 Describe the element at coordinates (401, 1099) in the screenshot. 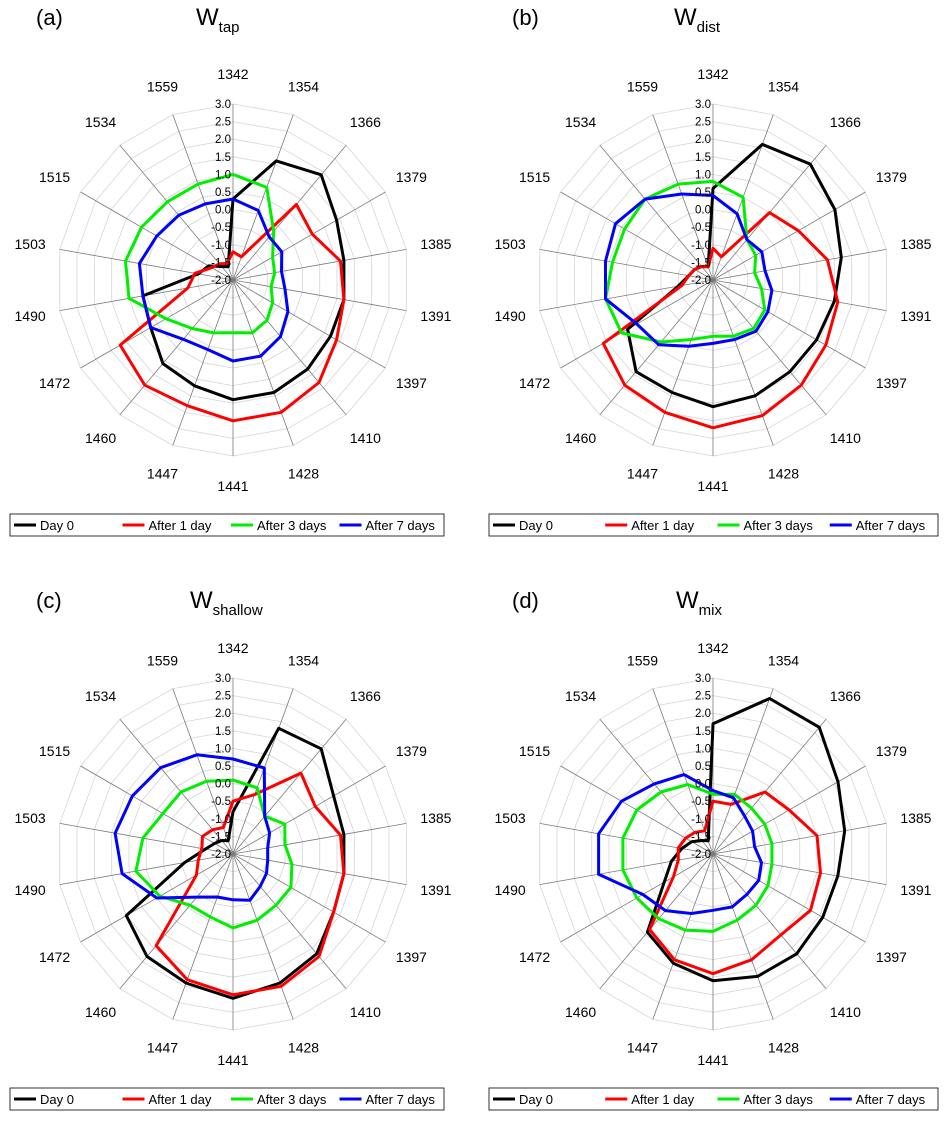

I see `panel-c-legend-label-after-7-days: After 7 days` at that location.